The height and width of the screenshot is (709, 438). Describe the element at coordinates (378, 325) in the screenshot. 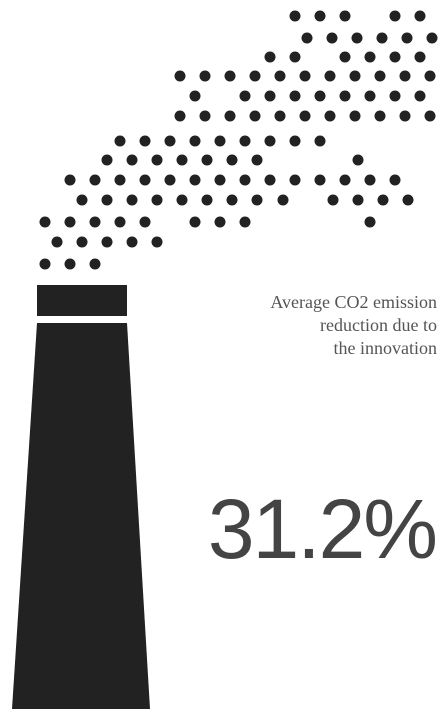

I see `caption-line: reduction due to` at that location.